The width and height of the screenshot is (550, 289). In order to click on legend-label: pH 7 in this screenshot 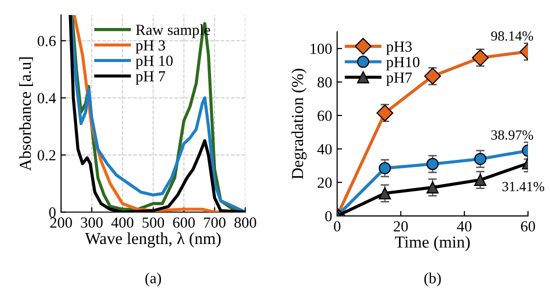, I will do `click(151, 78)`.